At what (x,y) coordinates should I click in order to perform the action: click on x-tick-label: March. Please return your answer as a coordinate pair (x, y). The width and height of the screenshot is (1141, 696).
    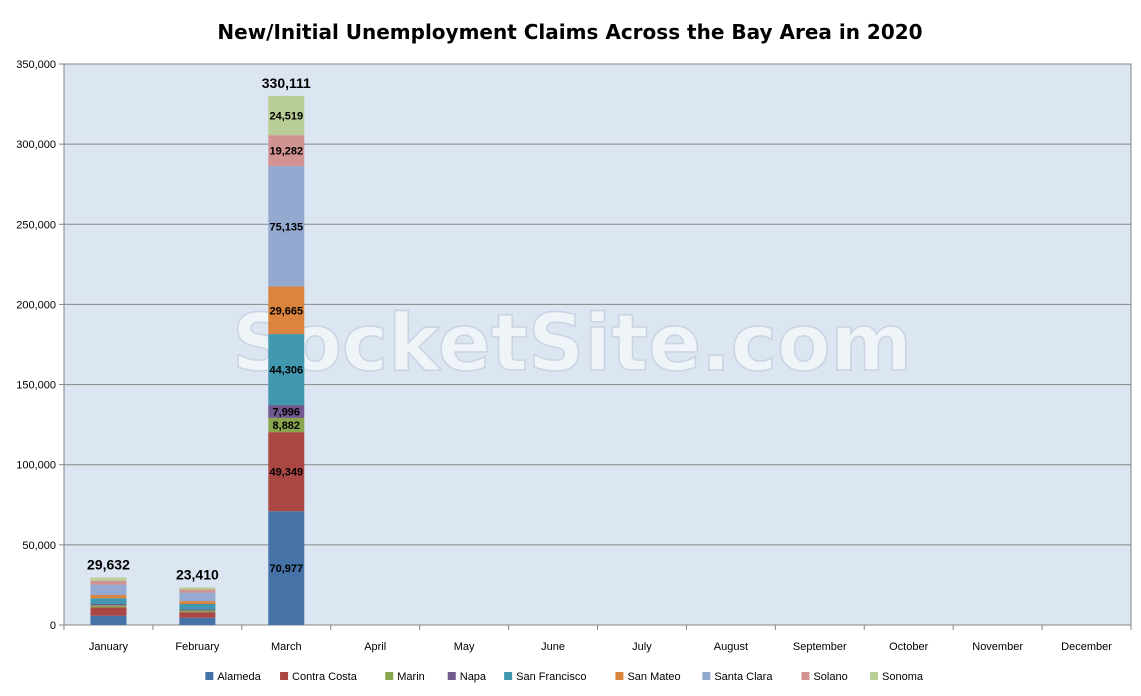
    Looking at the image, I should click on (286, 647).